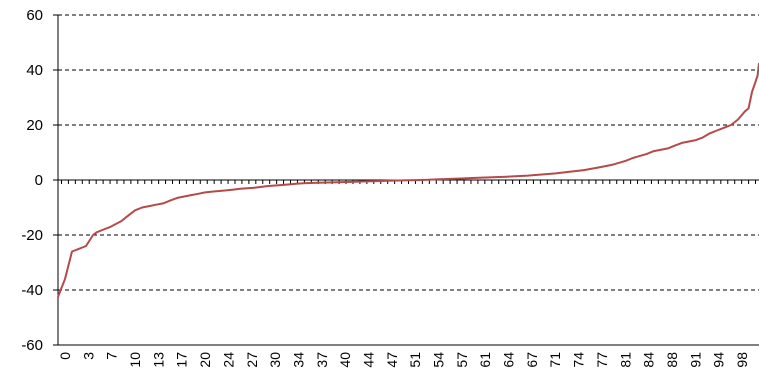  Describe the element at coordinates (135, 360) in the screenshot. I see `x-tick-label: 10` at that location.